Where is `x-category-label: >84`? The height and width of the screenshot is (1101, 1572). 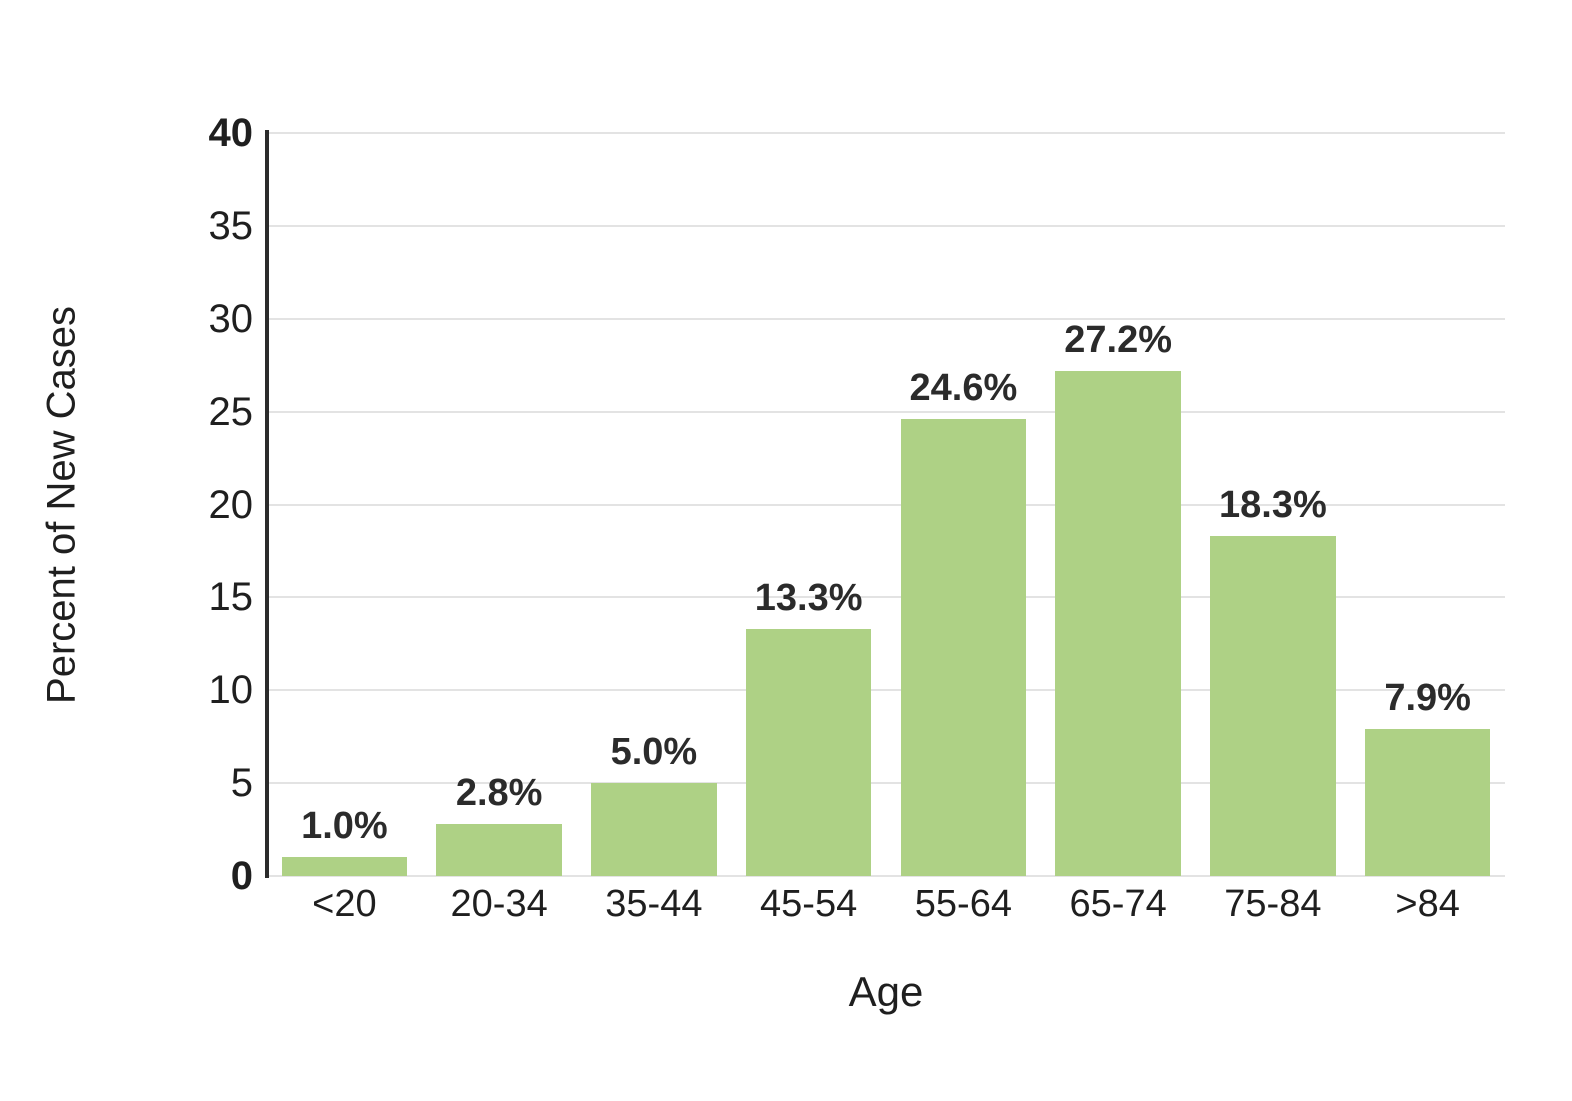
x-category-label: >84 is located at coordinates (1427, 904).